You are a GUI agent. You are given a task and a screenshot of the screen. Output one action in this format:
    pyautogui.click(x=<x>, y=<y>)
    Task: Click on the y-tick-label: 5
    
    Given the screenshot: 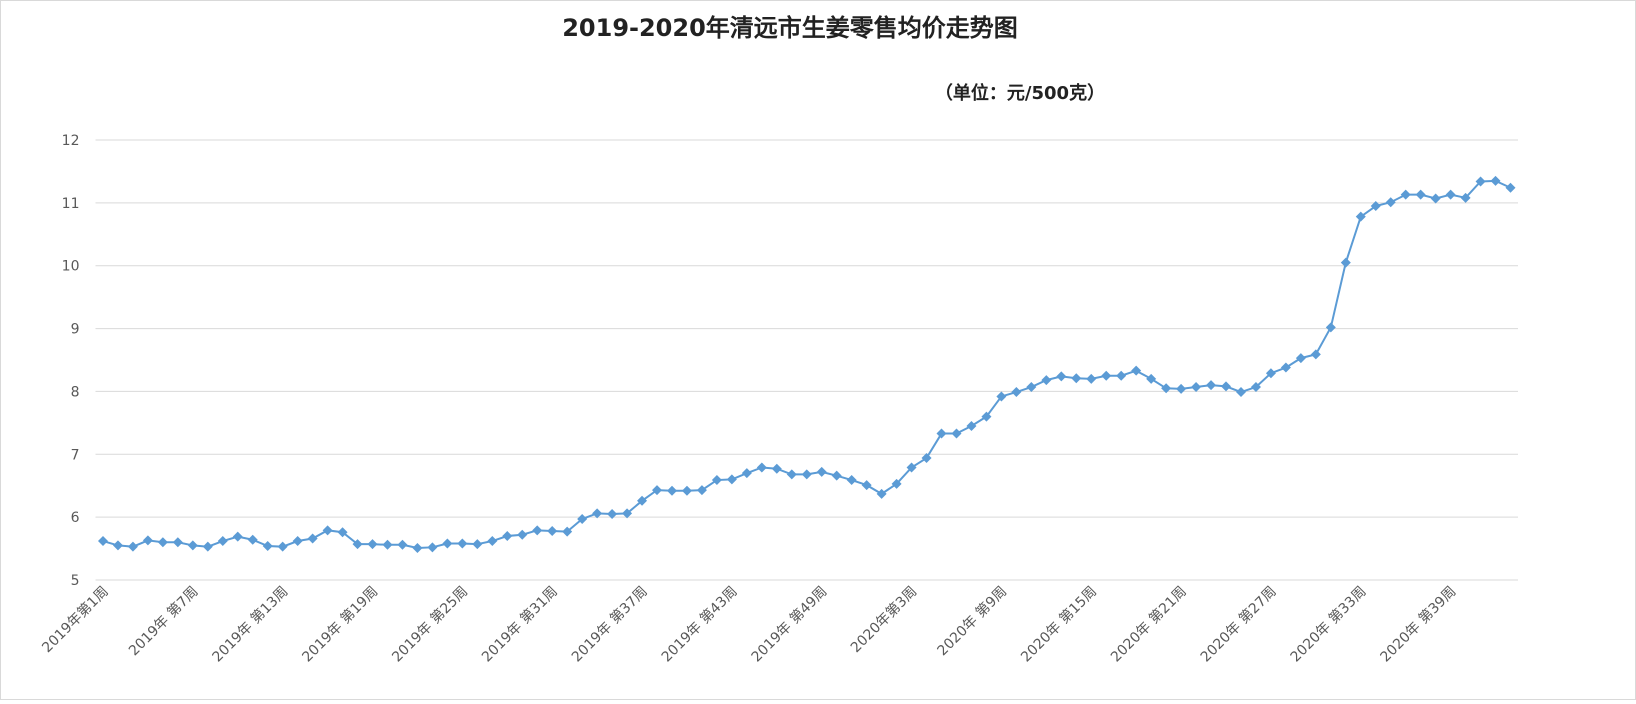 What is the action you would take?
    pyautogui.click(x=75, y=581)
    